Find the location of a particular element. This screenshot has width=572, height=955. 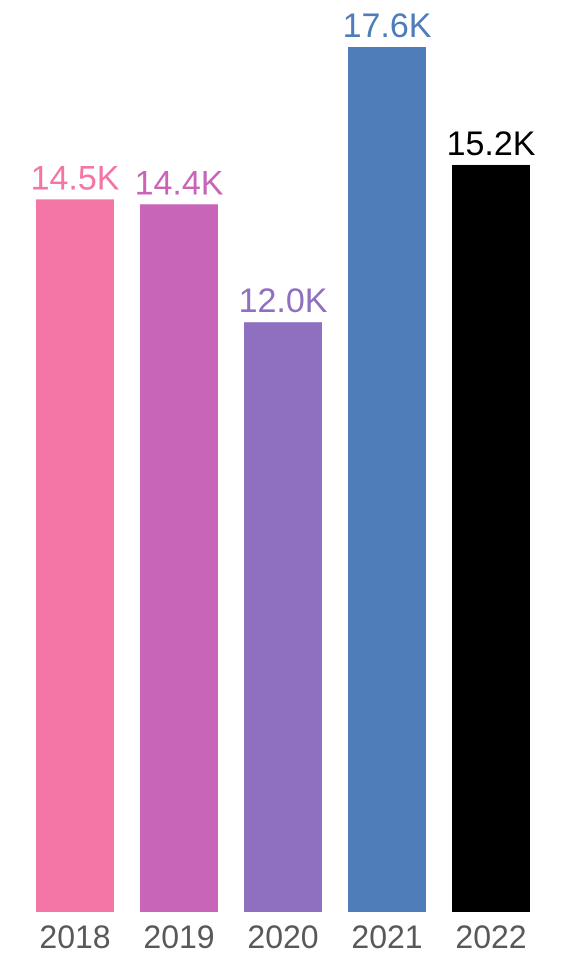

x-tick-label-2022: 2022 is located at coordinates (490, 937).